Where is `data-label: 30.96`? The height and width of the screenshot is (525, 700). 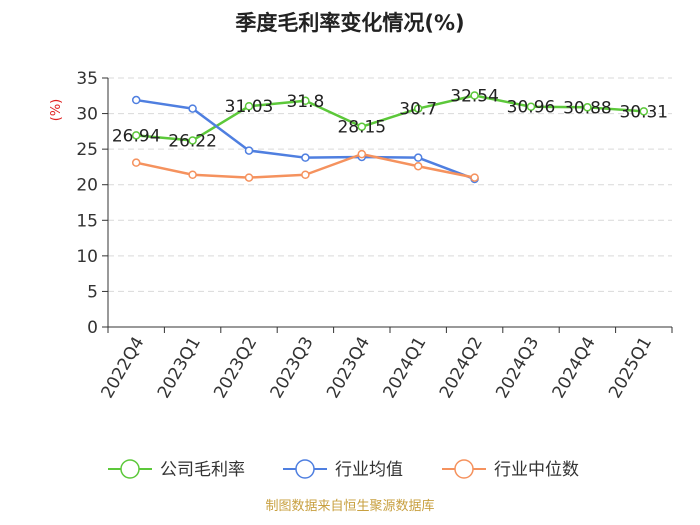
data-label: 30.96 is located at coordinates (531, 108).